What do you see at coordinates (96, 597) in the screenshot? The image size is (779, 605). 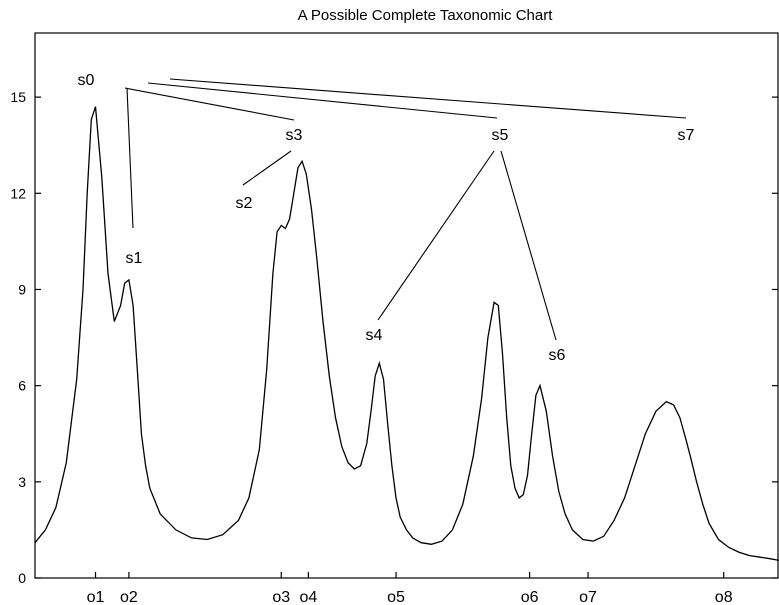 I see `x-category-label-o1: o1` at bounding box center [96, 597].